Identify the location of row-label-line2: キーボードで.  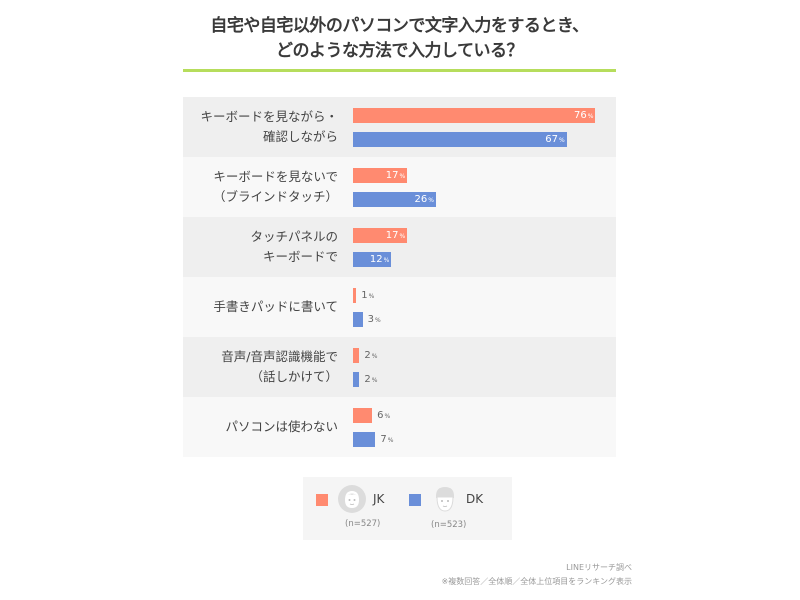
(300, 256).